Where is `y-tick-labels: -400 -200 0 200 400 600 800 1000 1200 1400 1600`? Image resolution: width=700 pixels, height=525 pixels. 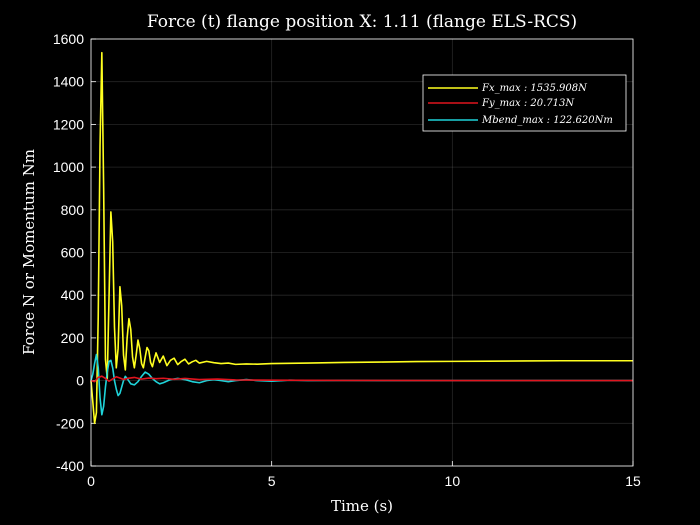 y-tick-labels: -400 -200 0 200 400 600 800 1000 1200 1400 1600 is located at coordinates (68, 252).